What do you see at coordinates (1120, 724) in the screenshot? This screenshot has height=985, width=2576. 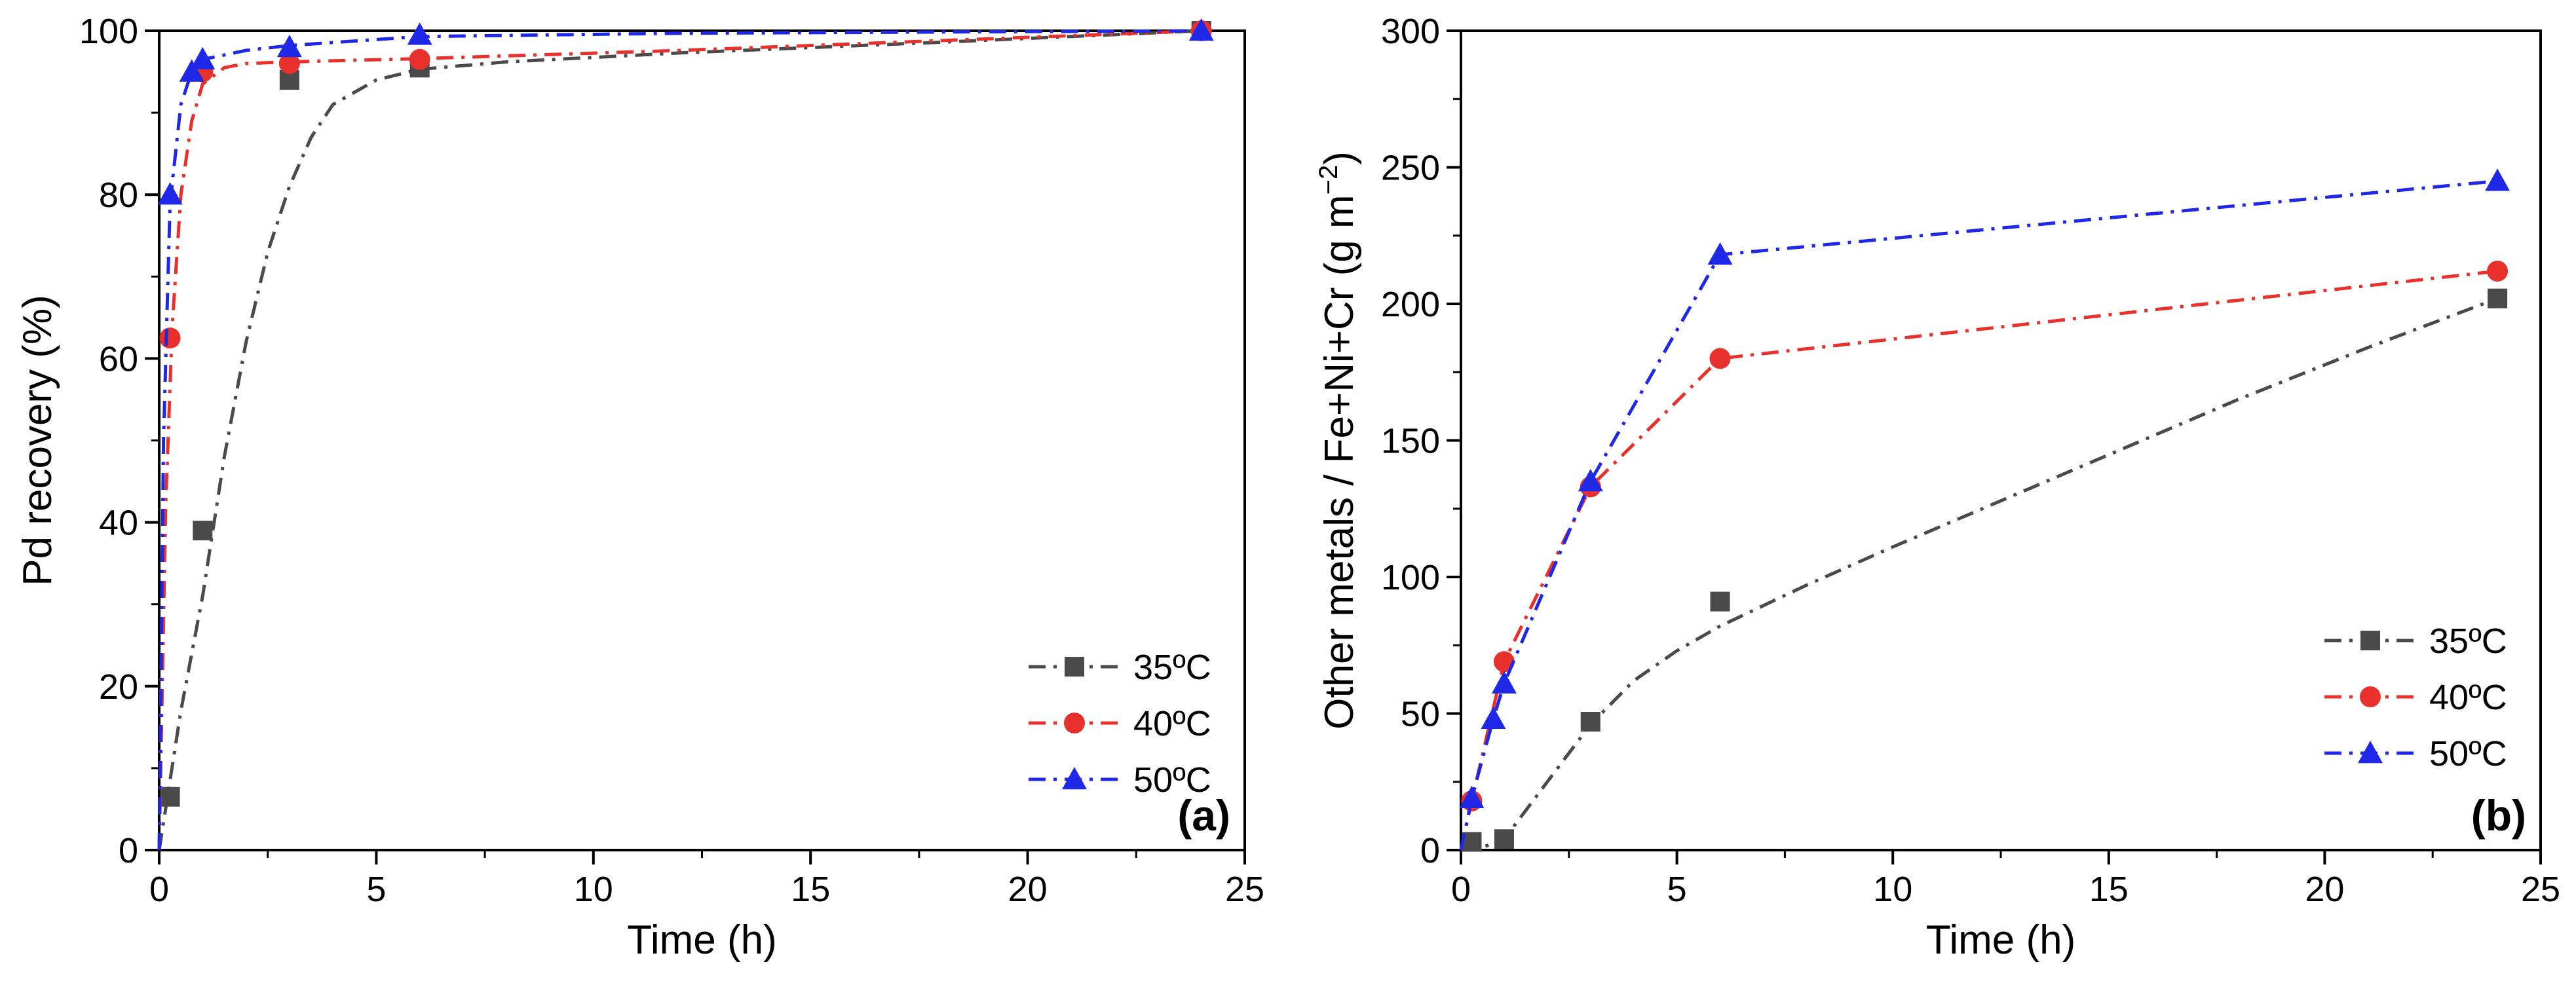 I see `legend-a: 35ºC 40ºC 50ºC` at bounding box center [1120, 724].